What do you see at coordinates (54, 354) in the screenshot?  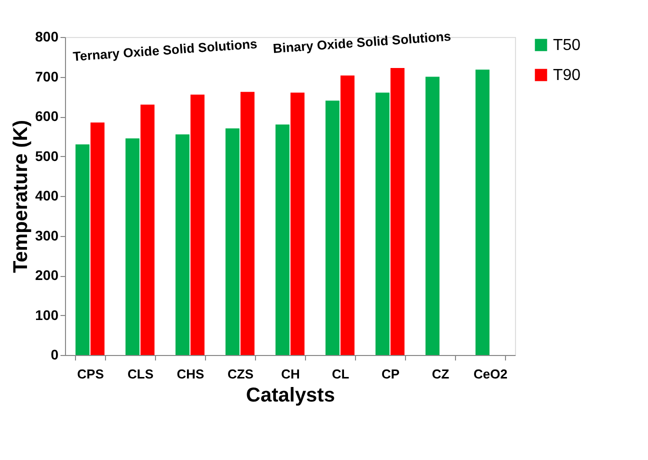 I see `y-tick-label: 0` at bounding box center [54, 354].